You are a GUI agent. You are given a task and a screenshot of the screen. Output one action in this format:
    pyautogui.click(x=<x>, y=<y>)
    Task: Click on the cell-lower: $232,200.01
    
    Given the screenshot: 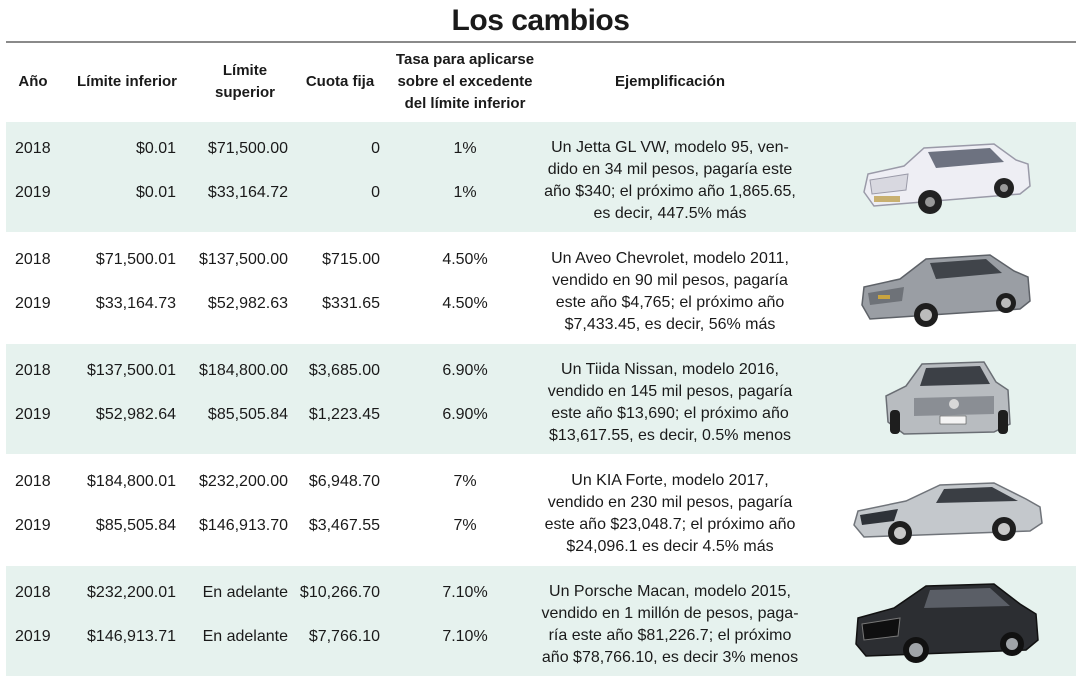 What is the action you would take?
    pyautogui.click(x=131, y=592)
    